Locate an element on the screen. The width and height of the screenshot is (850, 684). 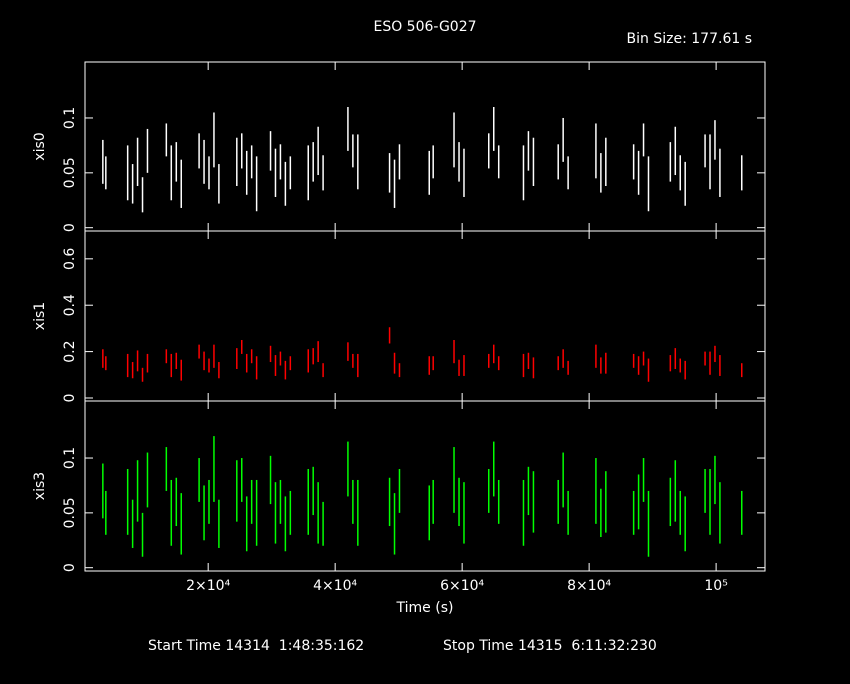
x-tick-label: 4×10⁴ is located at coordinates (335, 586).